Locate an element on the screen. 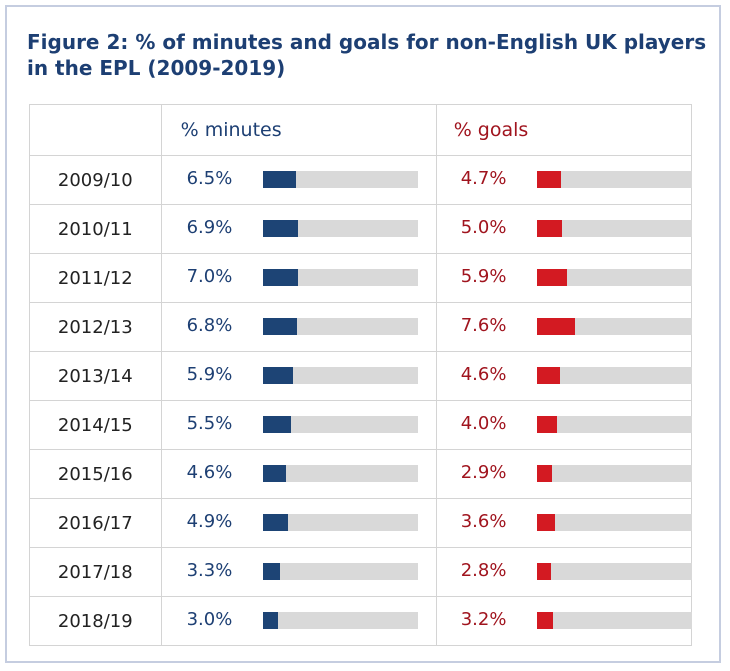 This screenshot has width=730, height=671. table-row: 2017/18 3.3% 2.8% is located at coordinates (361, 572).